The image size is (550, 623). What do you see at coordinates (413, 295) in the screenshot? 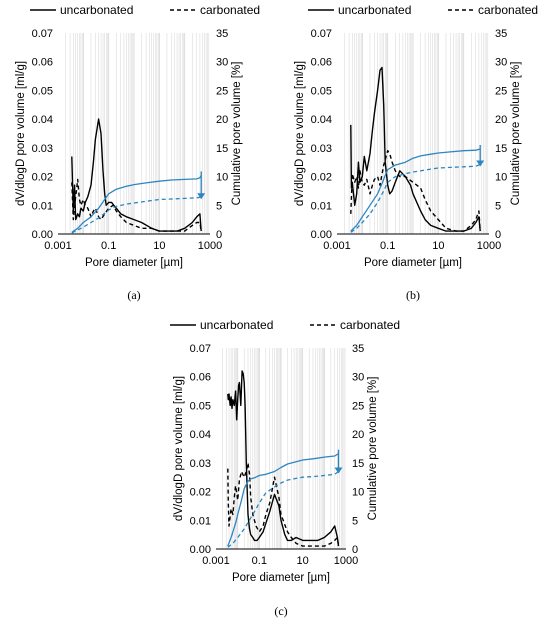
I see `panel-caption: (b)` at bounding box center [413, 295].